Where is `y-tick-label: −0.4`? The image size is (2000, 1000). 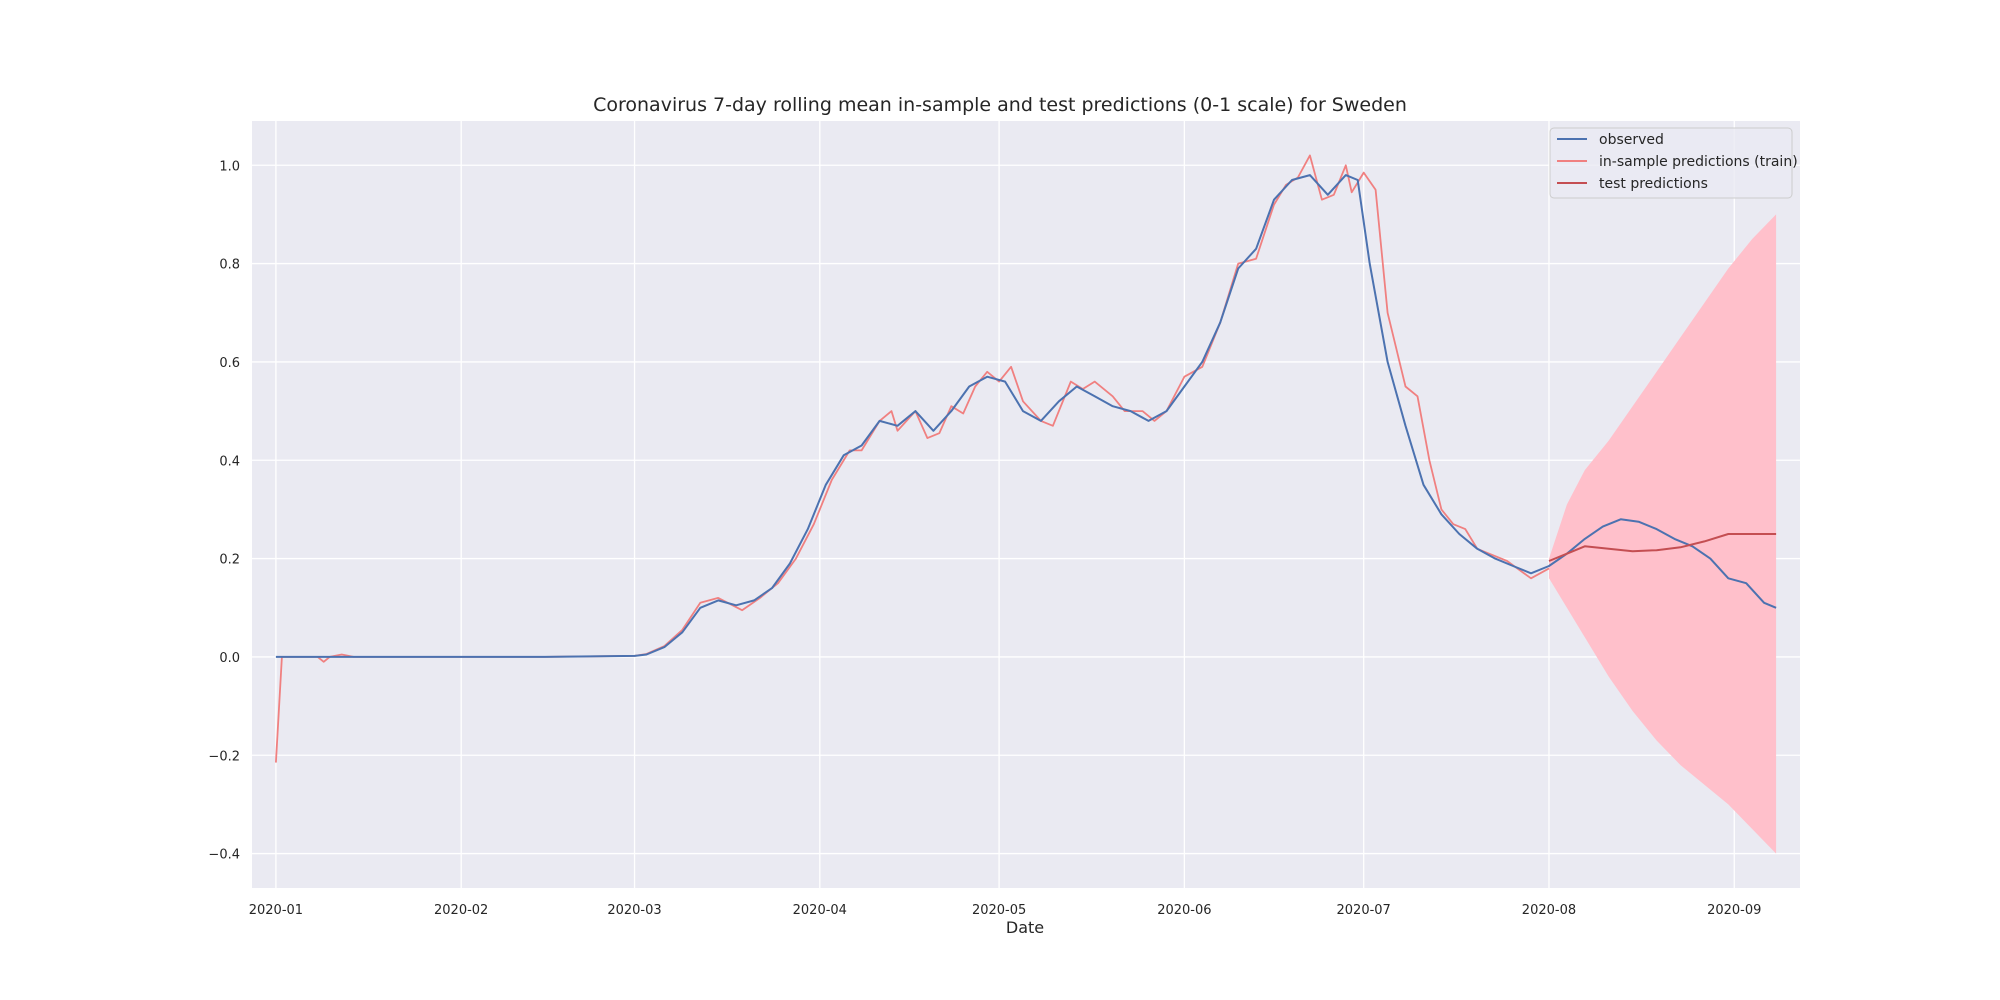 y-tick-label: −0.4 is located at coordinates (224, 855).